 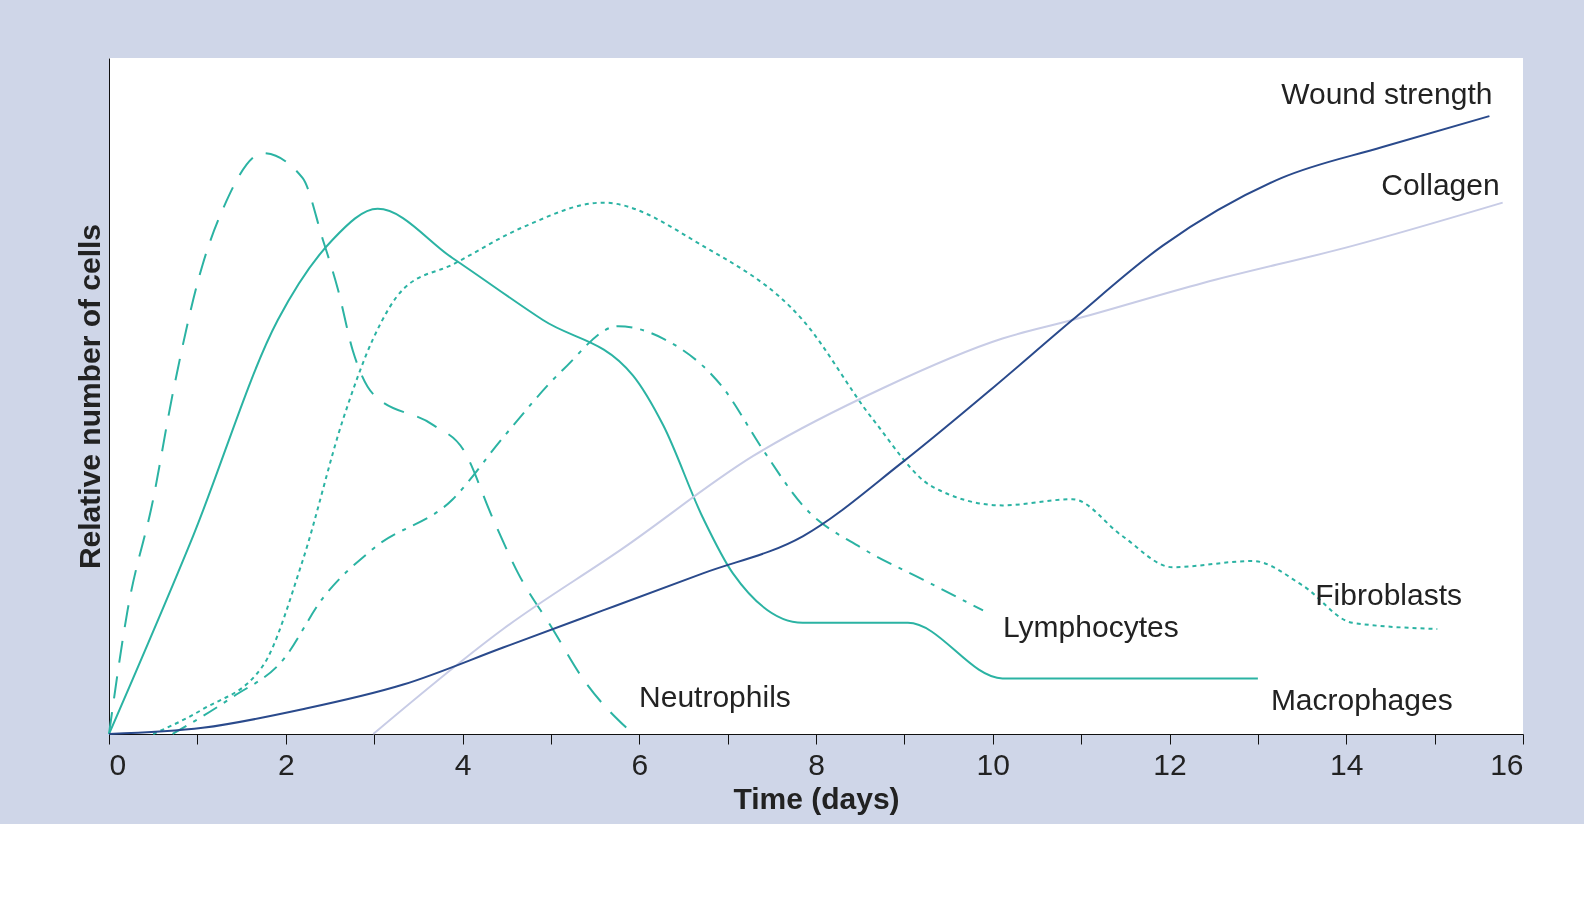 What do you see at coordinates (1170, 764) in the screenshot?
I see `x-tick-label: 12` at bounding box center [1170, 764].